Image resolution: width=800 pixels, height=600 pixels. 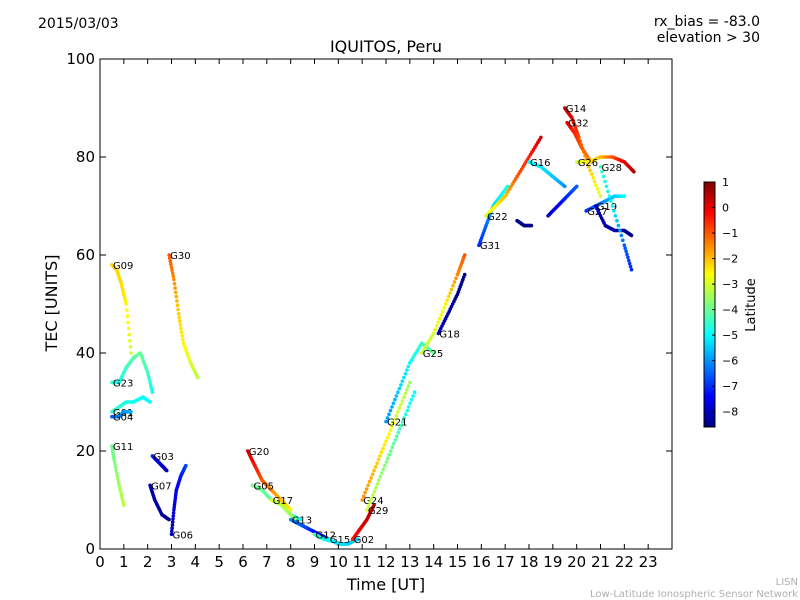 What do you see at coordinates (786, 582) in the screenshot?
I see `footer-lisn: LISN` at bounding box center [786, 582].